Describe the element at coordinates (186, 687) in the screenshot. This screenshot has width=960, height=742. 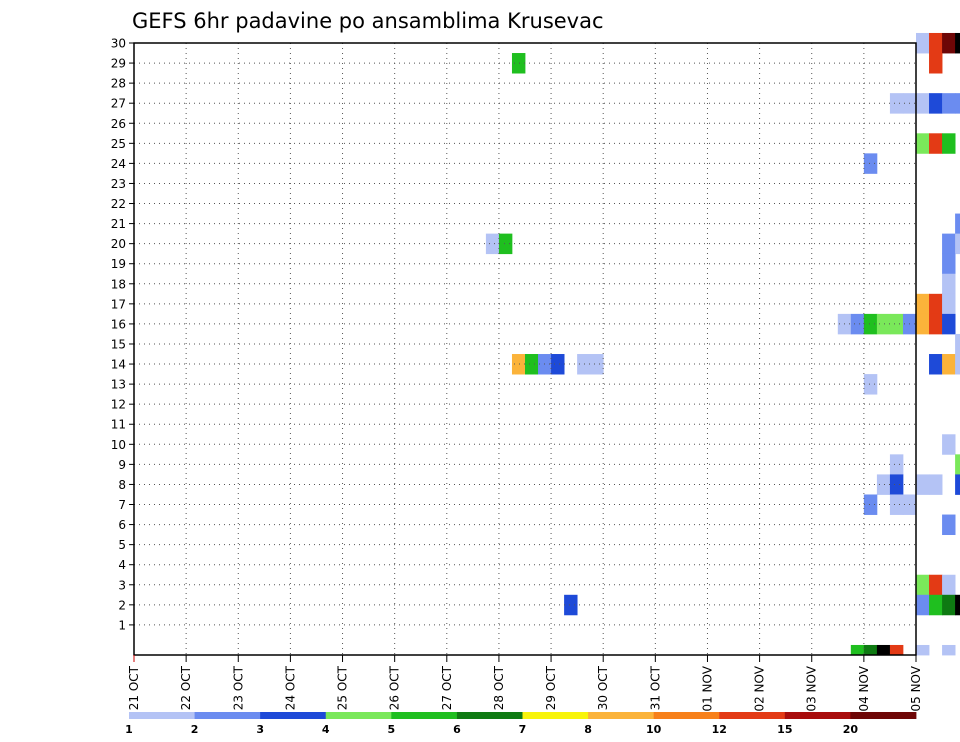
I see `x-tick-label: 22 OCT` at that location.